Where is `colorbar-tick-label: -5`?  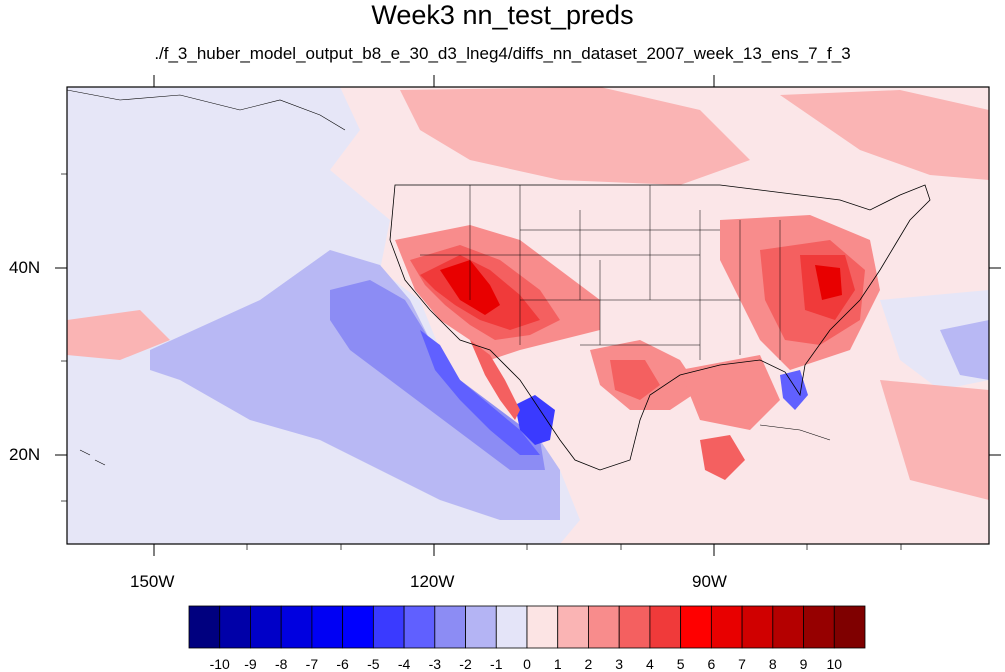
colorbar-tick-label: -5 is located at coordinates (373, 664).